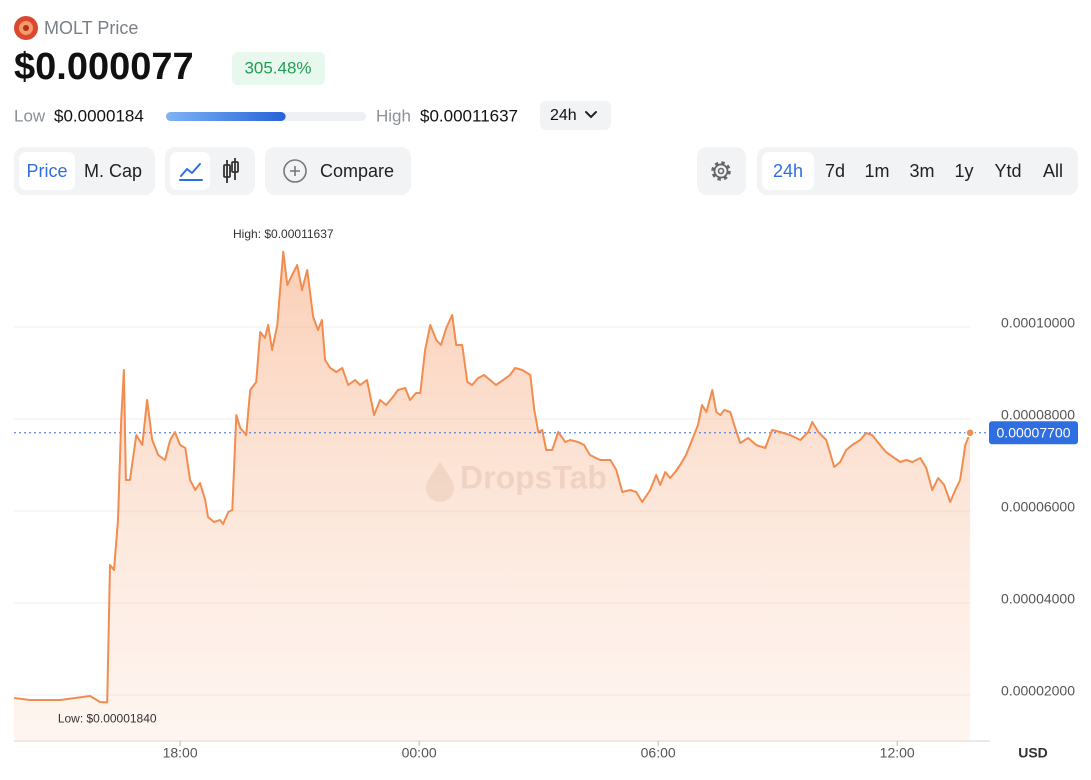 The image size is (1091, 780). I want to click on last-price-box, so click(1033, 433).